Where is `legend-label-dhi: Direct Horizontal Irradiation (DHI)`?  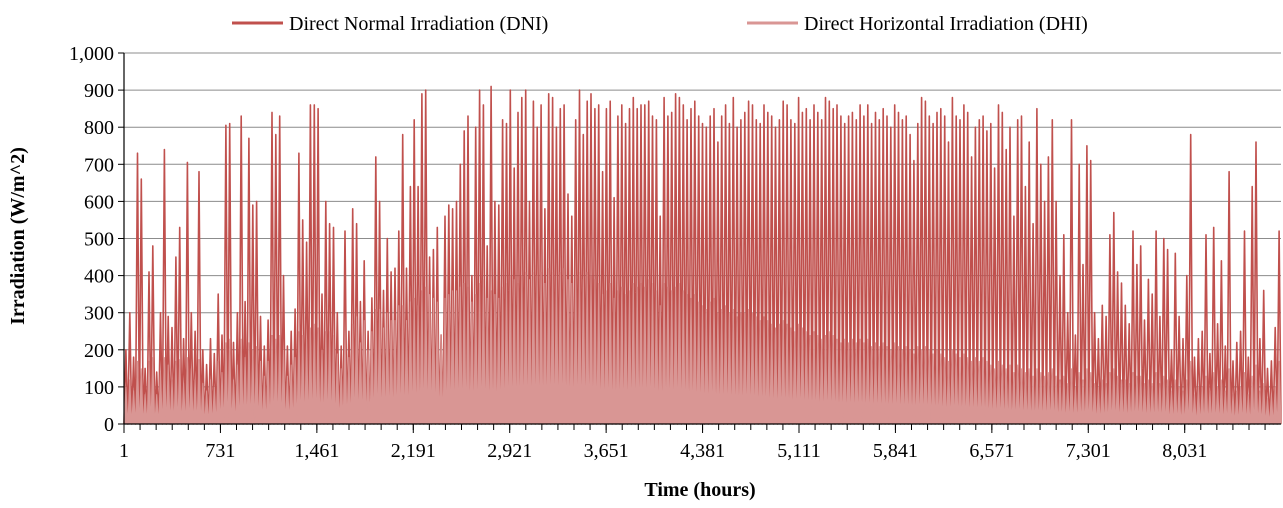
legend-label-dhi: Direct Horizontal Irradiation (DHI) is located at coordinates (946, 24).